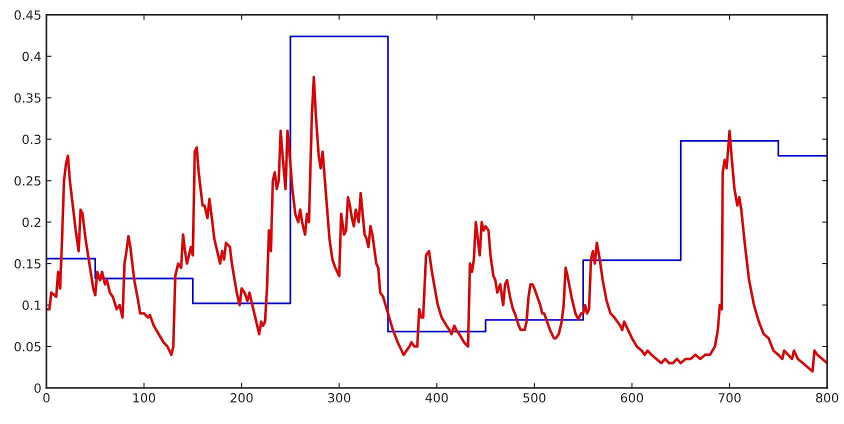  Describe the element at coordinates (27, 347) in the screenshot. I see `y-tick-label: 0.05` at that location.